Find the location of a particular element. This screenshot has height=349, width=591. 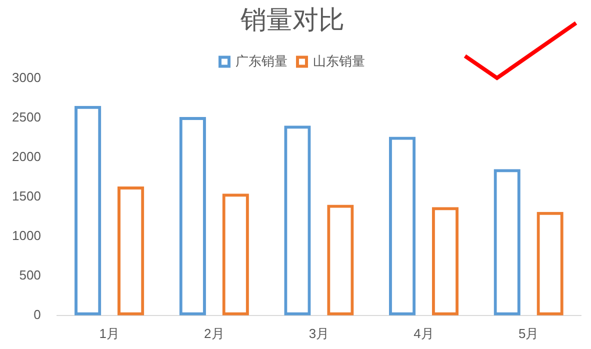

y-tick-label: 2500 is located at coordinates (26, 116).